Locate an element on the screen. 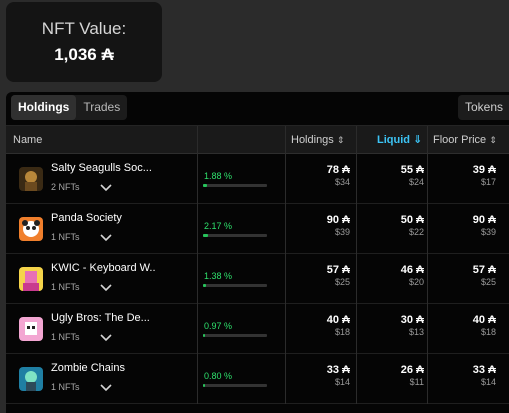  holdings-cell: 33 ₳ $14 is located at coordinates (319, 370).